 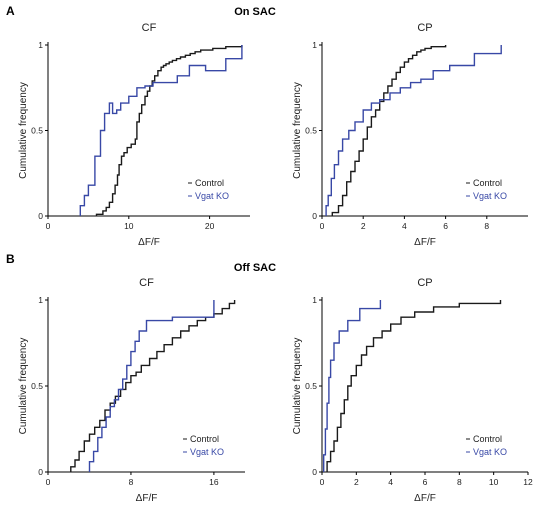 What do you see at coordinates (490, 452) in the screenshot?
I see `chart-b-cp-legend-label-vgat-ko: Vgat KO` at bounding box center [490, 452].